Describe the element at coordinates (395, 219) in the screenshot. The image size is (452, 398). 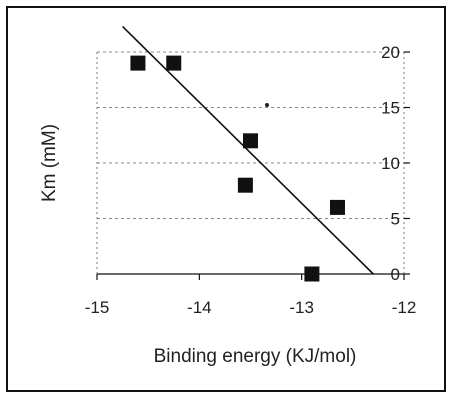
I see `y-tick-label: 5` at that location.